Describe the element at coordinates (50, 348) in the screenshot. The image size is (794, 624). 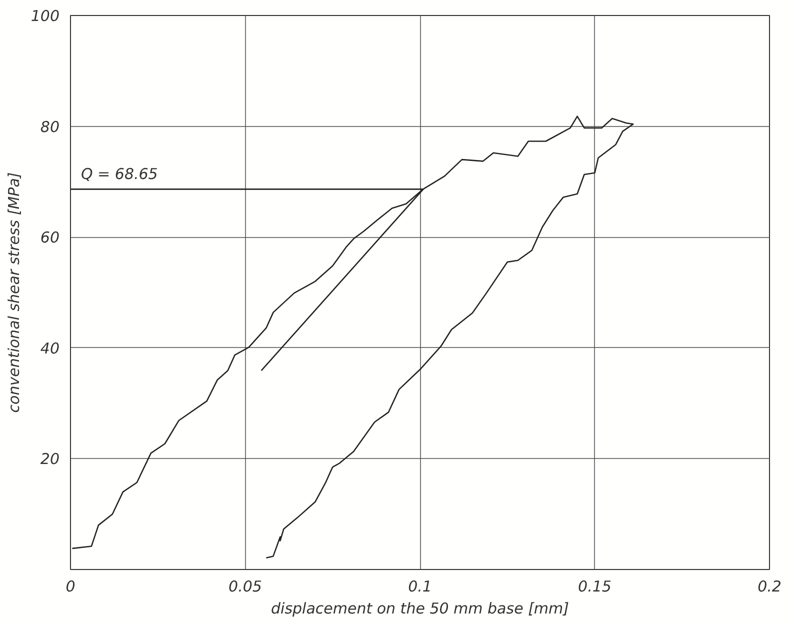
I see `y-tick-label: 40` at that location.